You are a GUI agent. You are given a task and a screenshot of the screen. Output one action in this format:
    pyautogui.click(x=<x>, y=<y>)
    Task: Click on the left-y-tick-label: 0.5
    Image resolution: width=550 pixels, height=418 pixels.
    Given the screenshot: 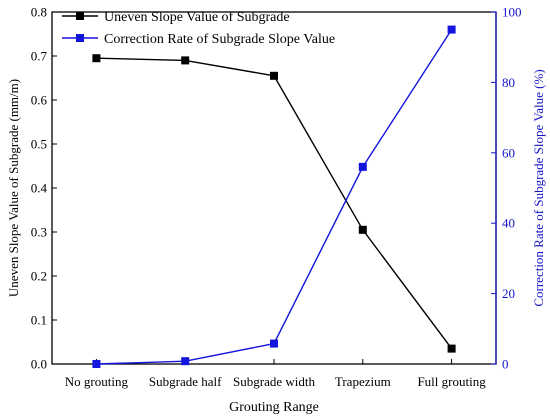 What is the action you would take?
    pyautogui.click(x=39, y=144)
    